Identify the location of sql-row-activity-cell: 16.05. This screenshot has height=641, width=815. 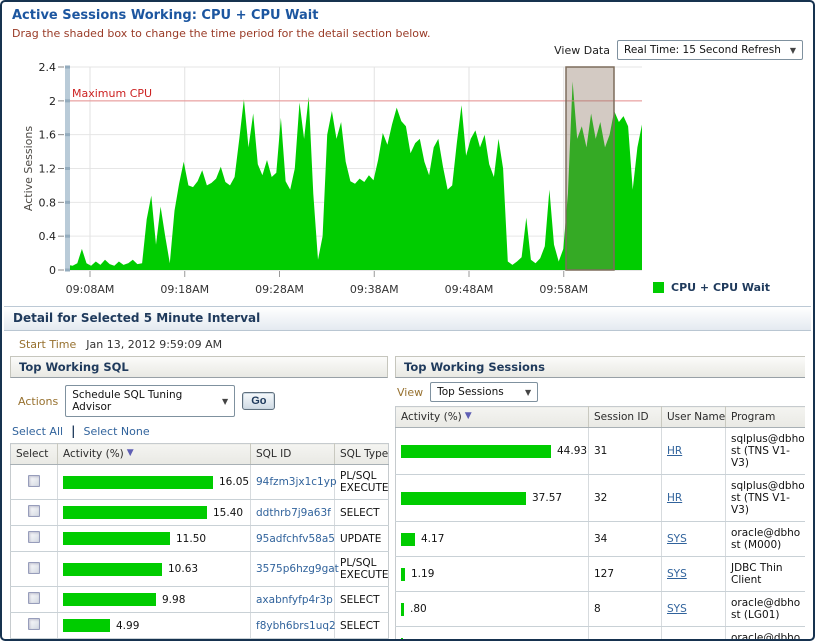
(154, 482).